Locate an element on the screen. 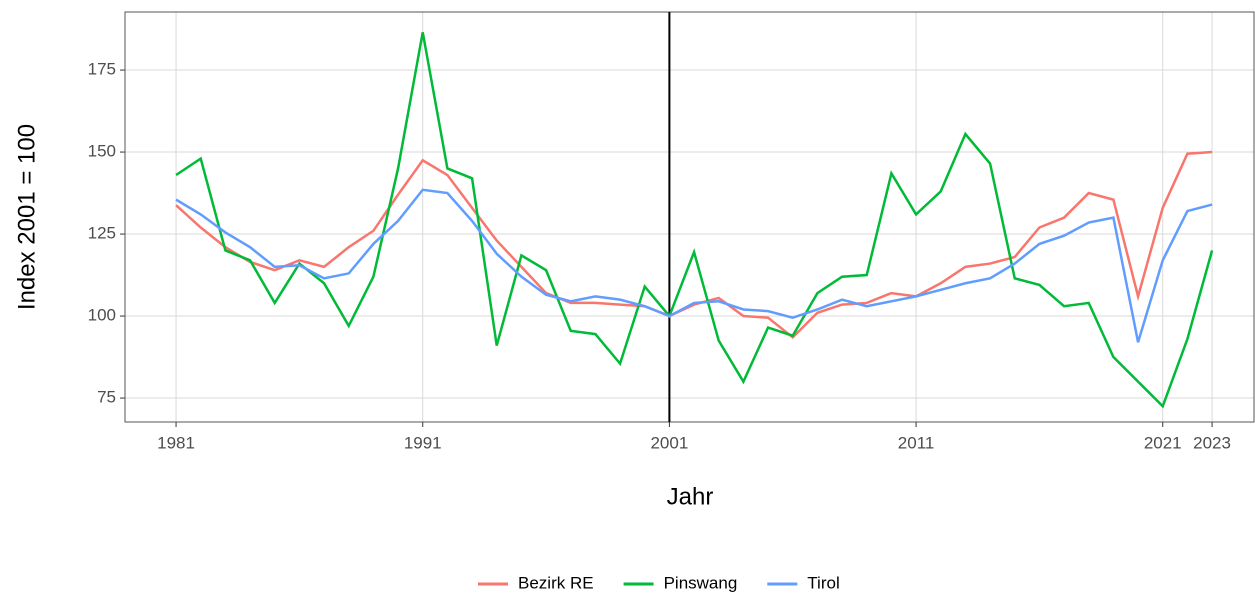 The image size is (1255, 597). y-tick-label: 100 is located at coordinates (102, 315).